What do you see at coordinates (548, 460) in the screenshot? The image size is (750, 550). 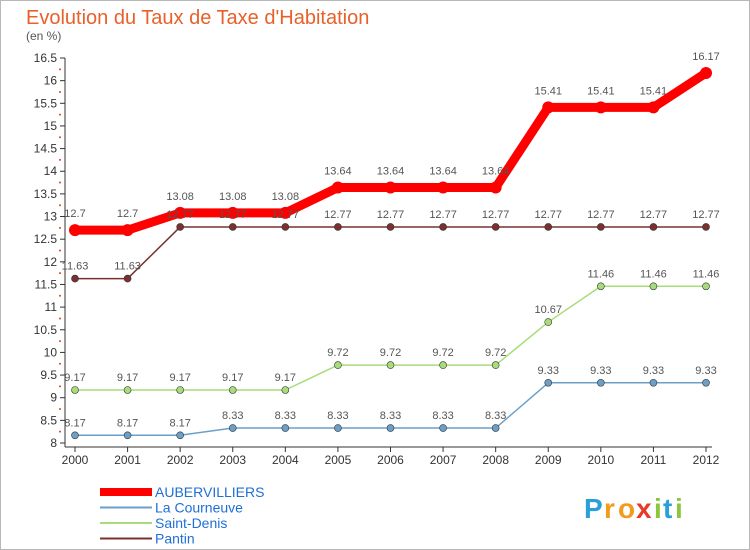 I see `x-tick-label: 2009` at bounding box center [548, 460].